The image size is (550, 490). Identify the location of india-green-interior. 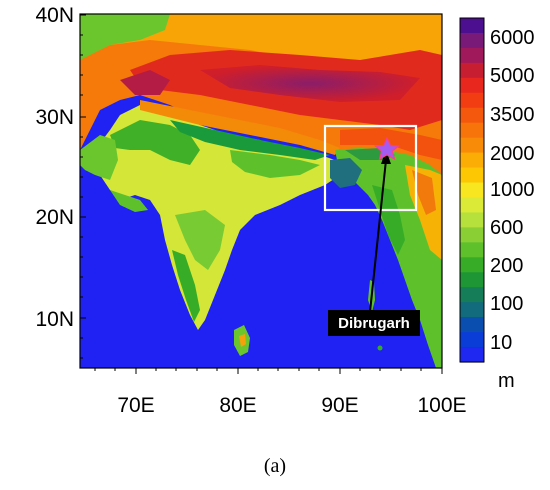
(155, 142).